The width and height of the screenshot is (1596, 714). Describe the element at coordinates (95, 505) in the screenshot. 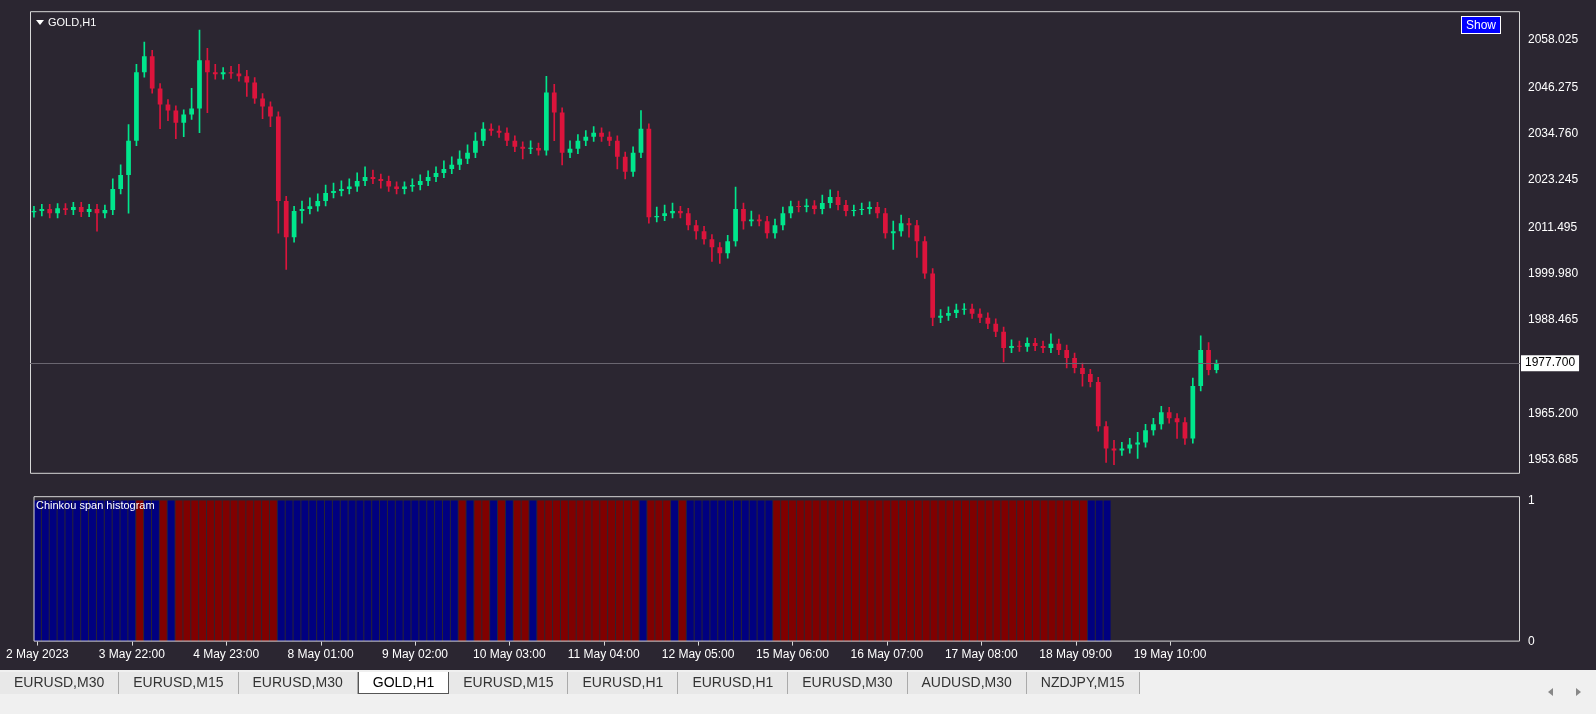

I see `chart-title: Chinkou span histogram` at that location.